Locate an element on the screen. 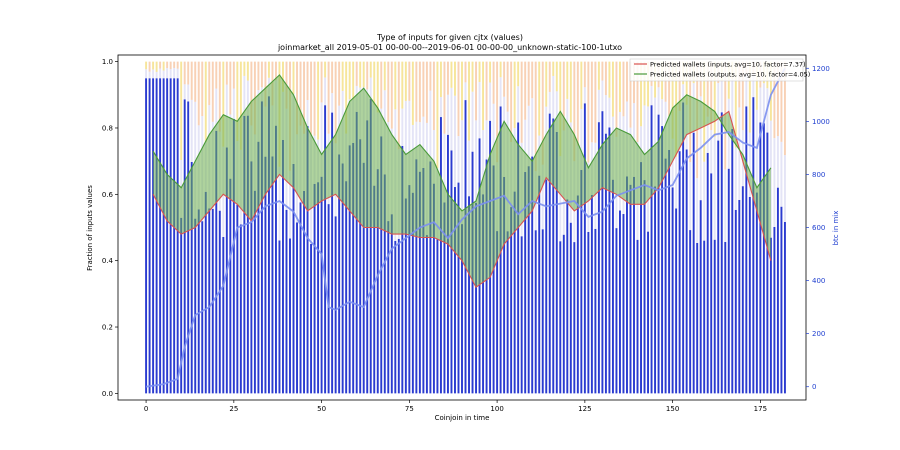 The height and width of the screenshot is (450, 900). y-right-tick-label: 0 is located at coordinates (814, 387).